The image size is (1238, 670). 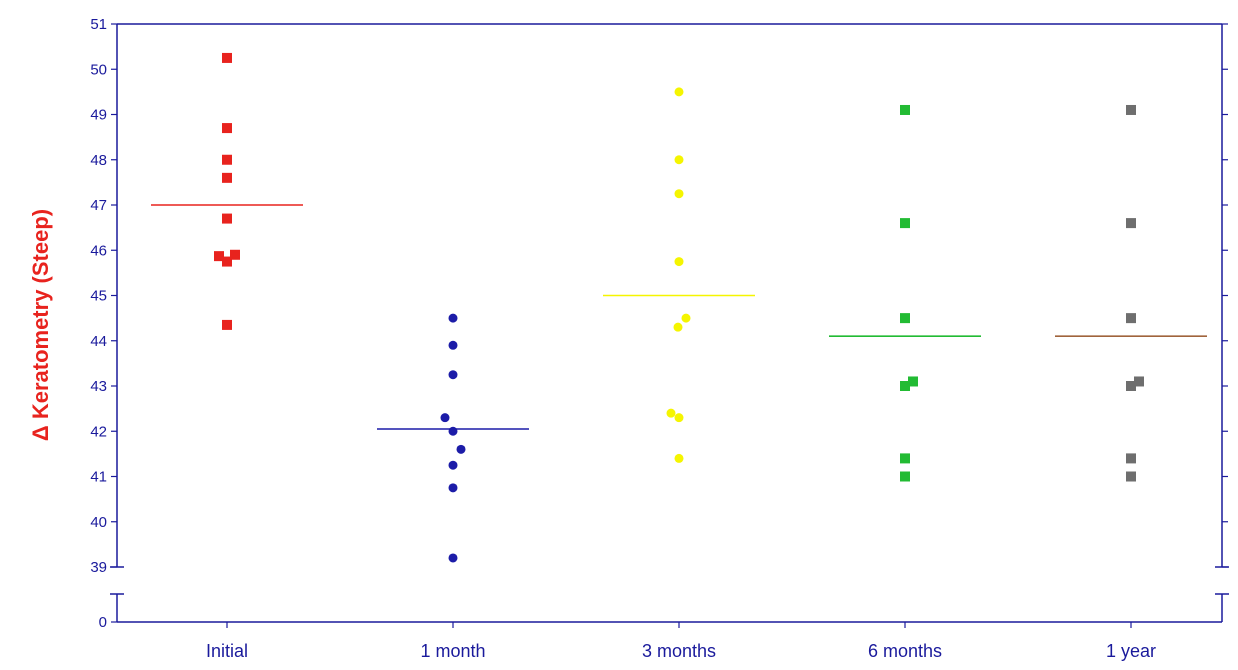 I want to click on y-tick-label: 39, so click(x=98, y=567).